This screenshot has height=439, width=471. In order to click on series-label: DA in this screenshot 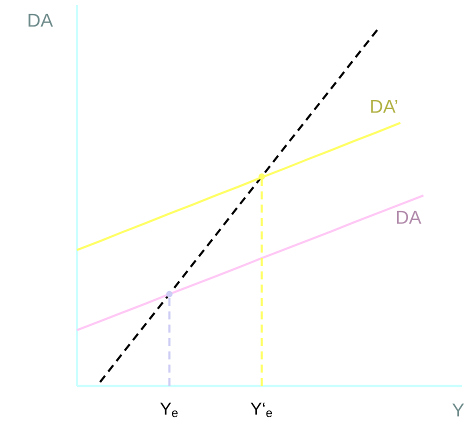, I will do `click(409, 217)`.